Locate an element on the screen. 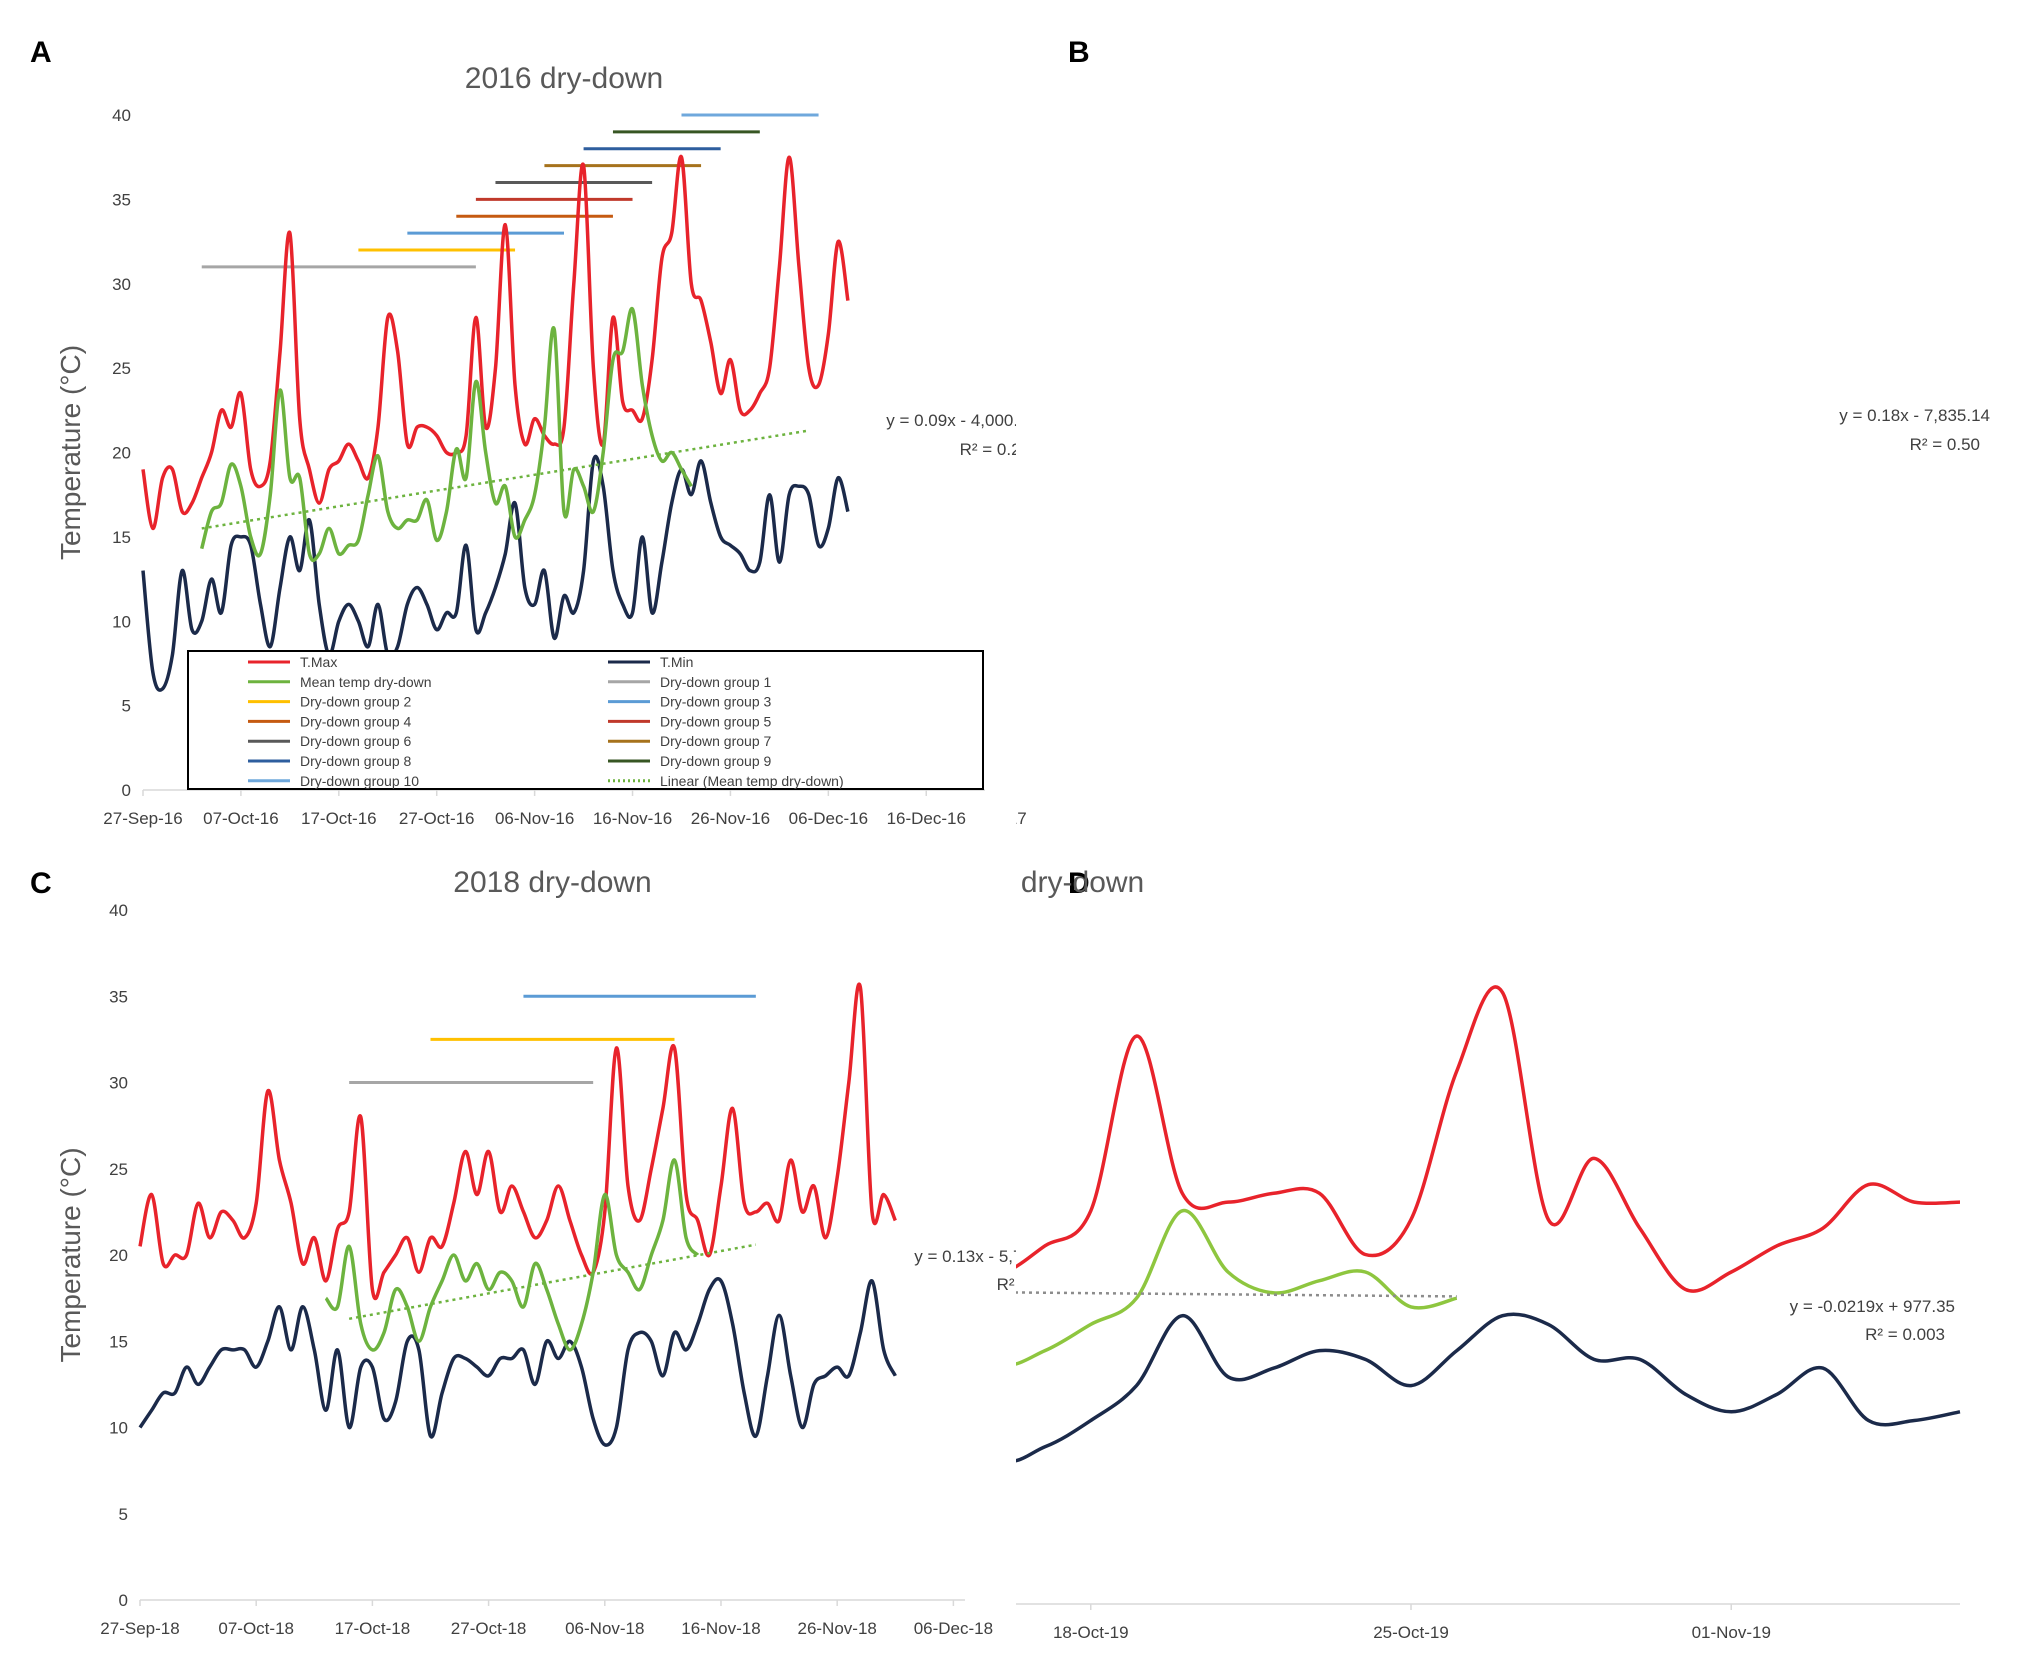 The width and height of the screenshot is (2033, 1667). x-tick-label: 01-Dec-17 is located at coordinates (1021, 818).